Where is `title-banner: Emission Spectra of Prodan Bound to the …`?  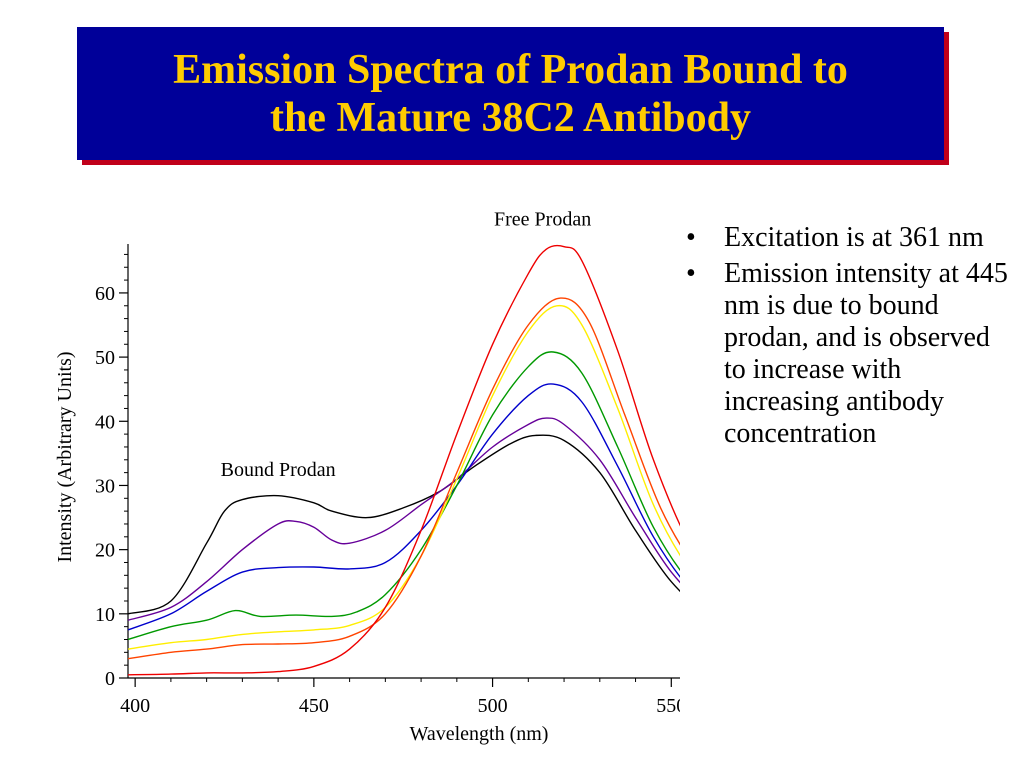 title-banner: Emission Spectra of Prodan Bound to the … is located at coordinates (510, 93).